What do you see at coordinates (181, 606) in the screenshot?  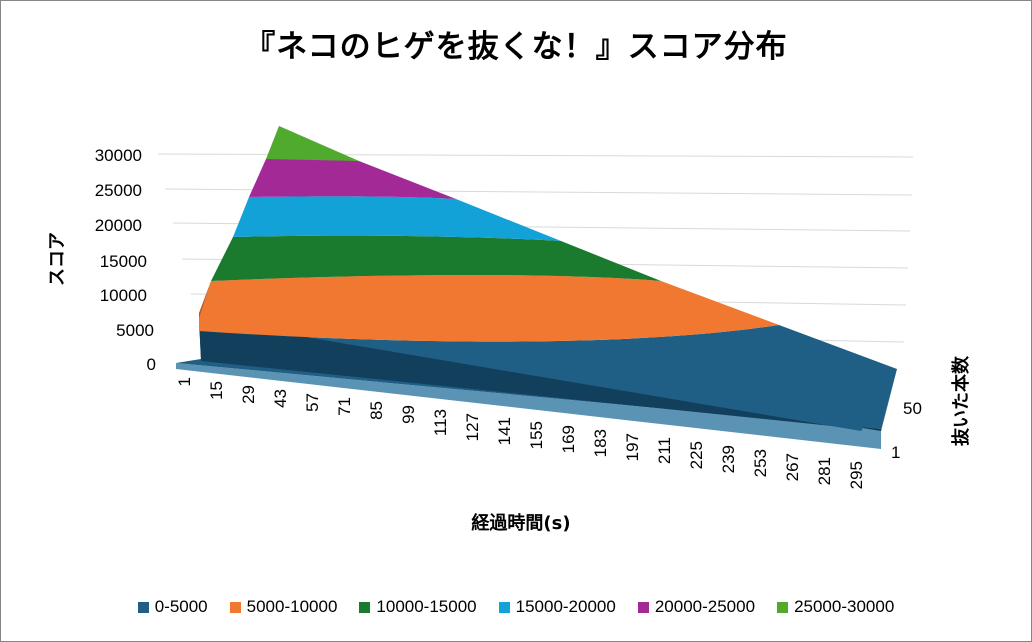 I see `legend-label: 0-5000` at bounding box center [181, 606].